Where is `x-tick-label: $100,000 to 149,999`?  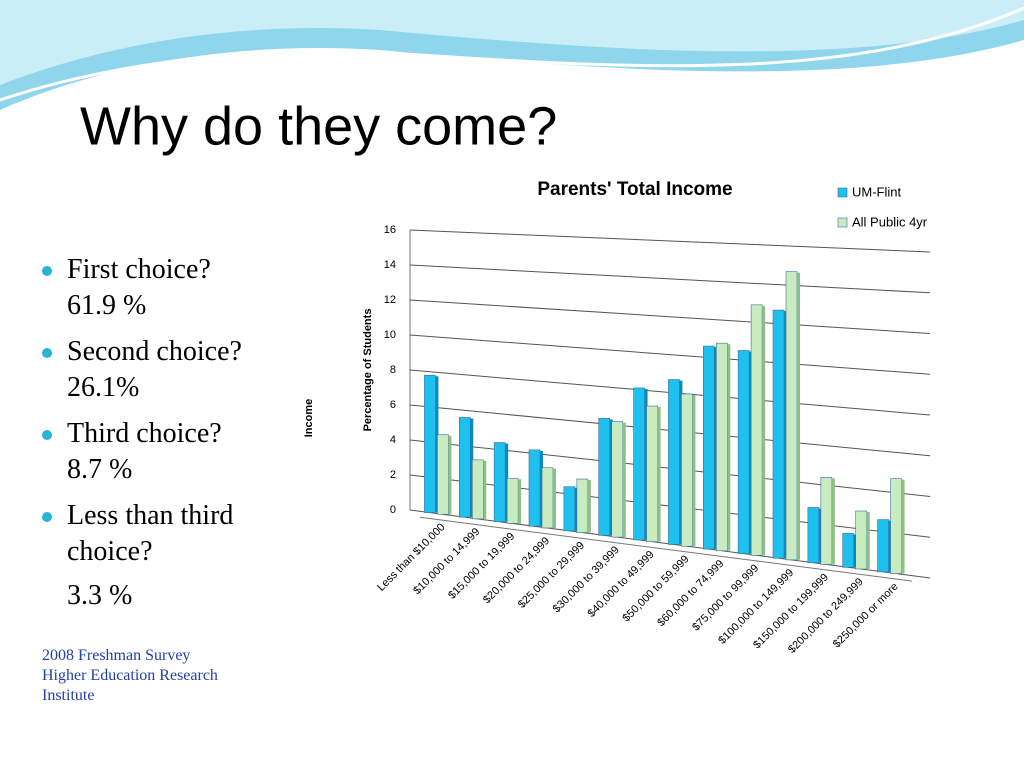
x-tick-label: $100,000 to 149,999 is located at coordinates (756, 607).